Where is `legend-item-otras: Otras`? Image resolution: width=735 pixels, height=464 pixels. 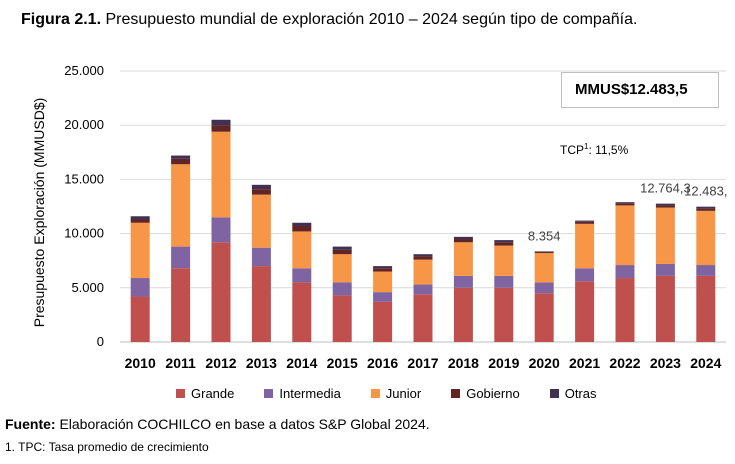 legend-item-otras: Otras is located at coordinates (573, 393).